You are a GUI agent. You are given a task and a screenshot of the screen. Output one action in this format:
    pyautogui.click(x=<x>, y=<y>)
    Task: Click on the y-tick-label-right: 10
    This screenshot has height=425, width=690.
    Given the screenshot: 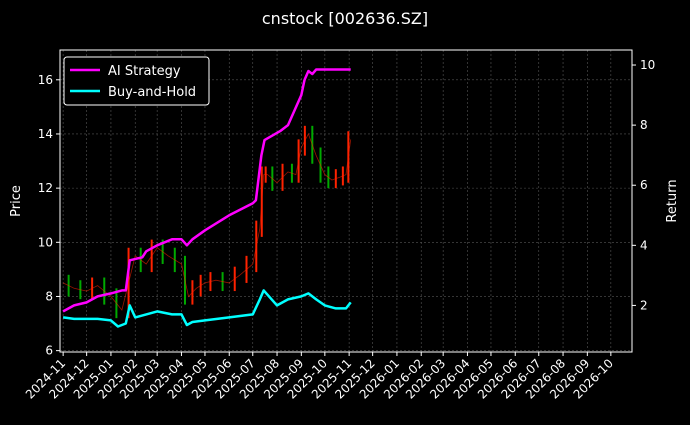 What is the action you would take?
    pyautogui.click(x=647, y=65)
    